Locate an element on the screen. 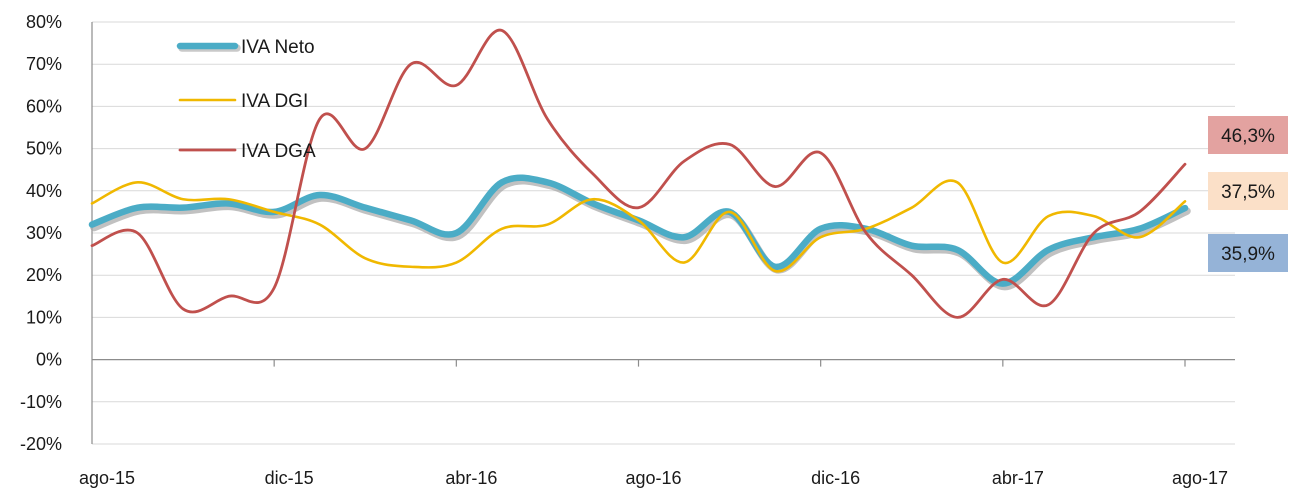  y-tick-label: 10% is located at coordinates (44, 317).